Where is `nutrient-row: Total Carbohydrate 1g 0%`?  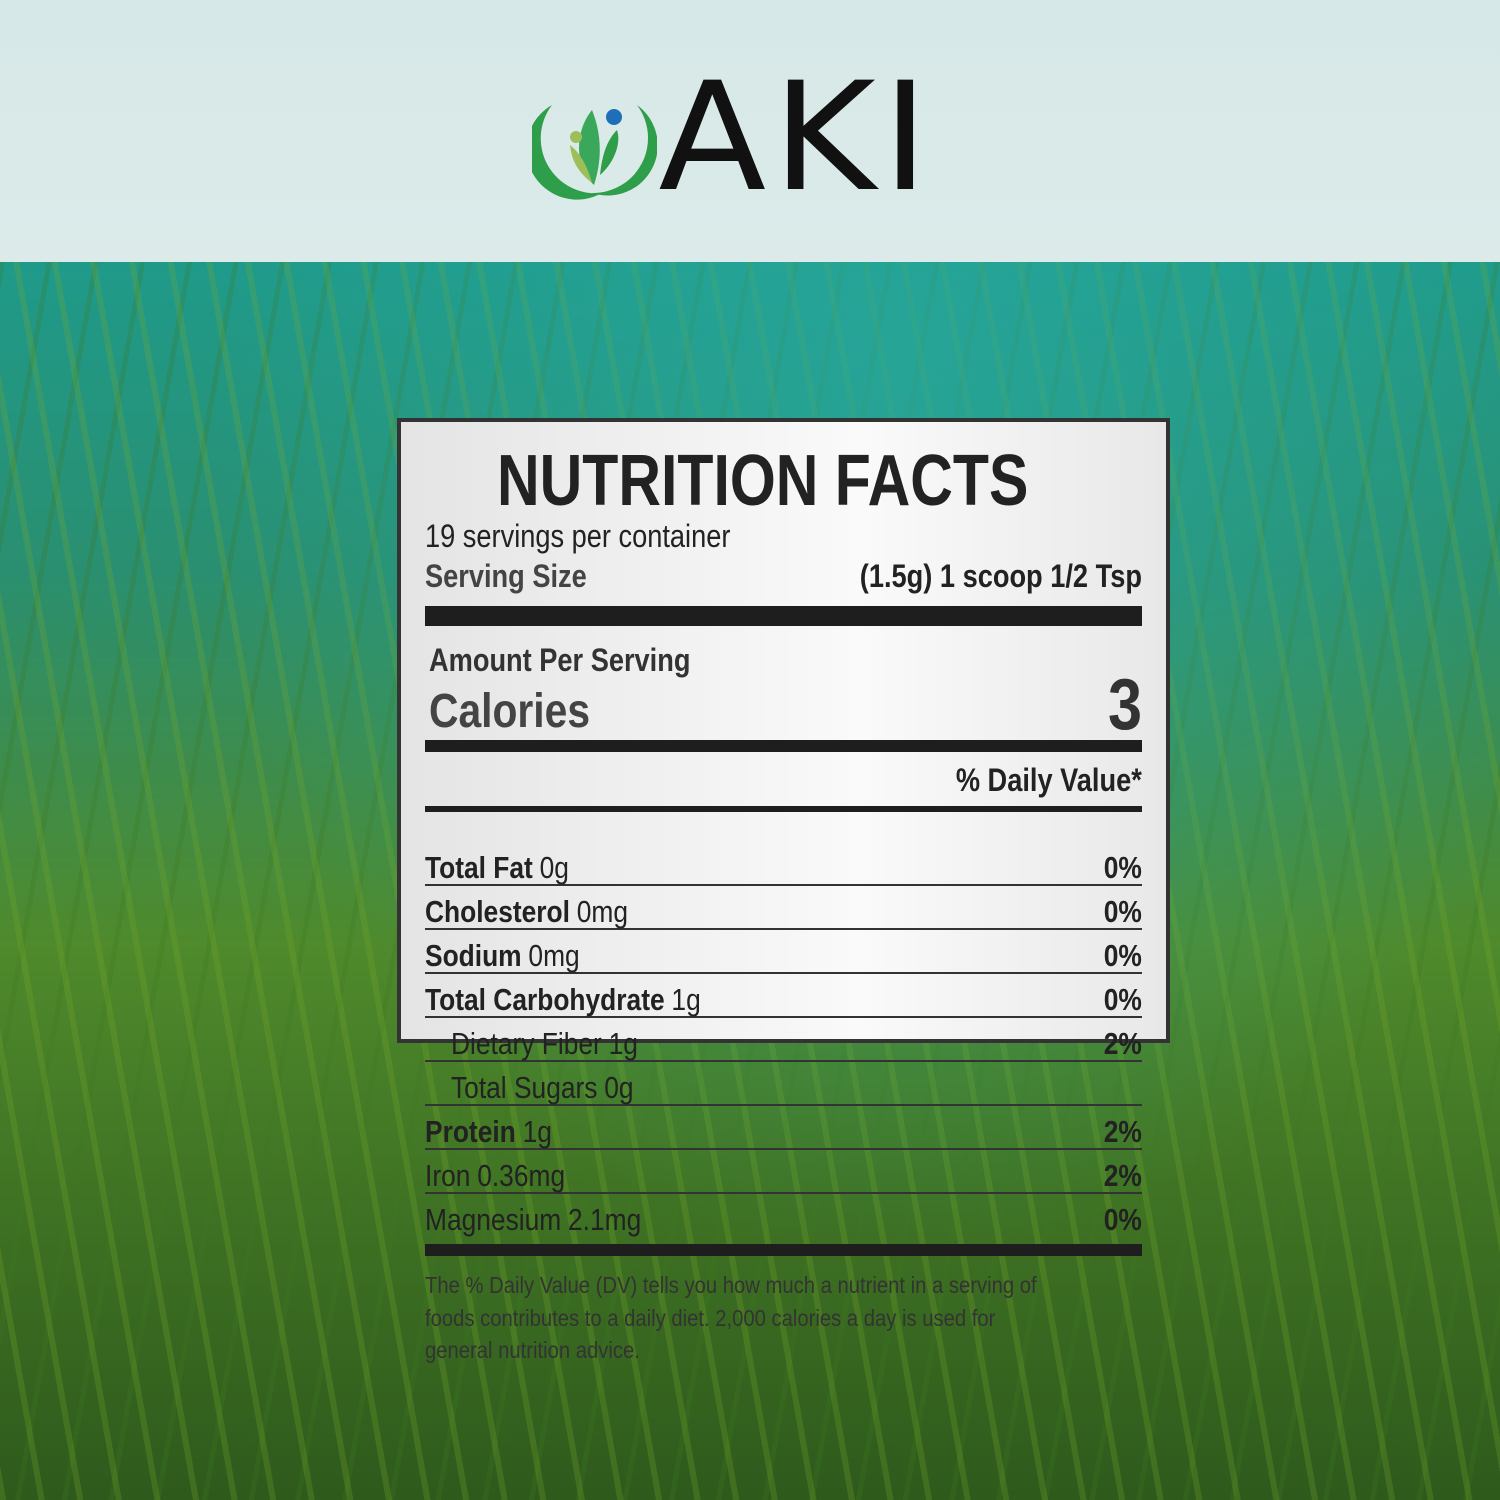
nutrient-row: Total Carbohydrate 1g 0% is located at coordinates (783, 996).